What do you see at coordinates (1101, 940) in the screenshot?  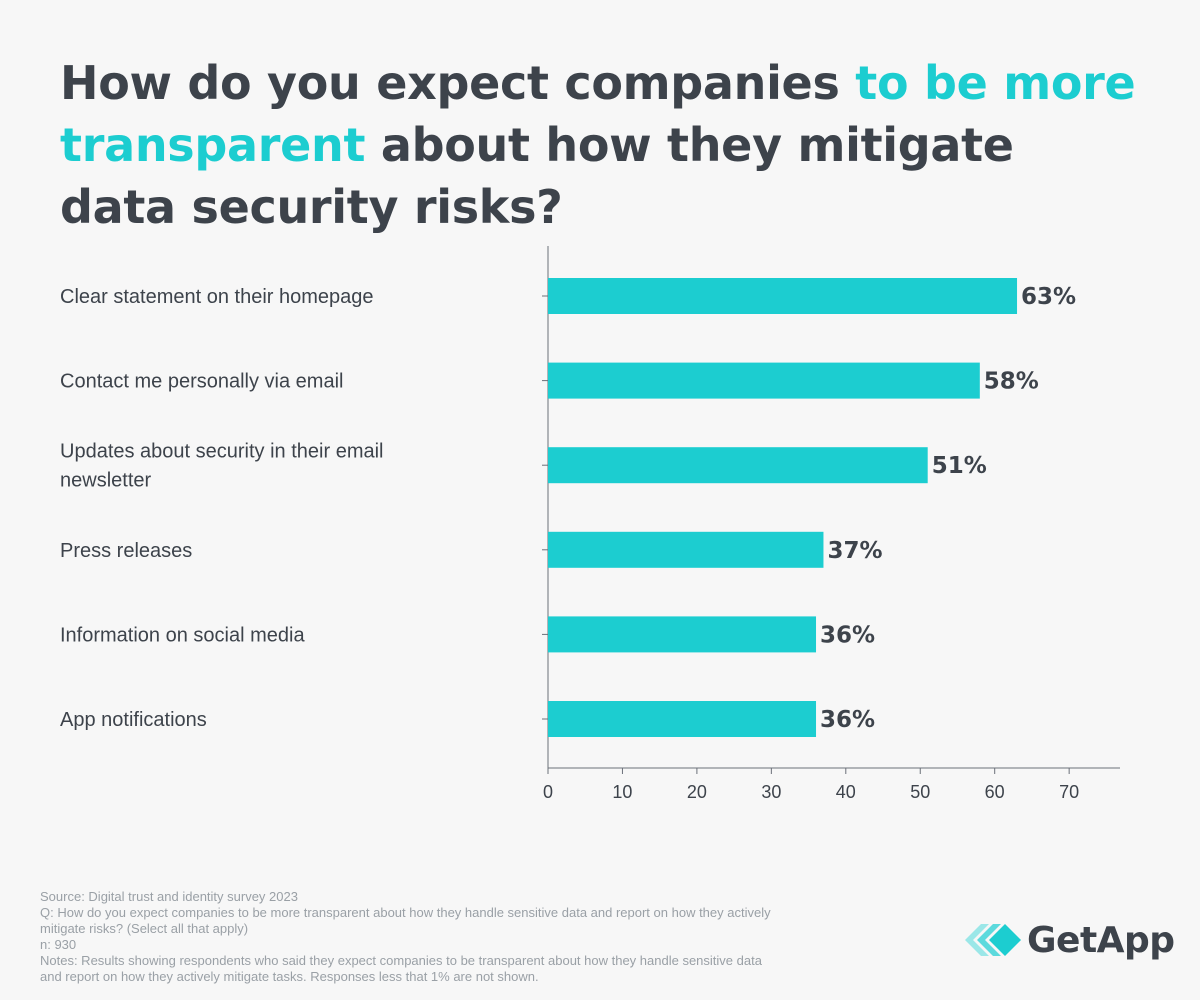 I see `logo-text: GetApp` at bounding box center [1101, 940].